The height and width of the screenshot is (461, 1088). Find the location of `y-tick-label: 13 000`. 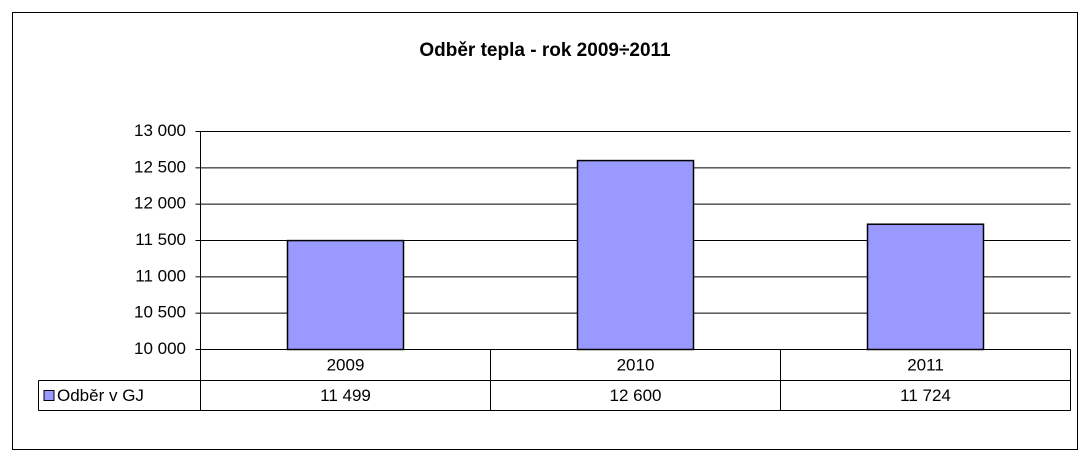

y-tick-label: 13 000 is located at coordinates (160, 130).